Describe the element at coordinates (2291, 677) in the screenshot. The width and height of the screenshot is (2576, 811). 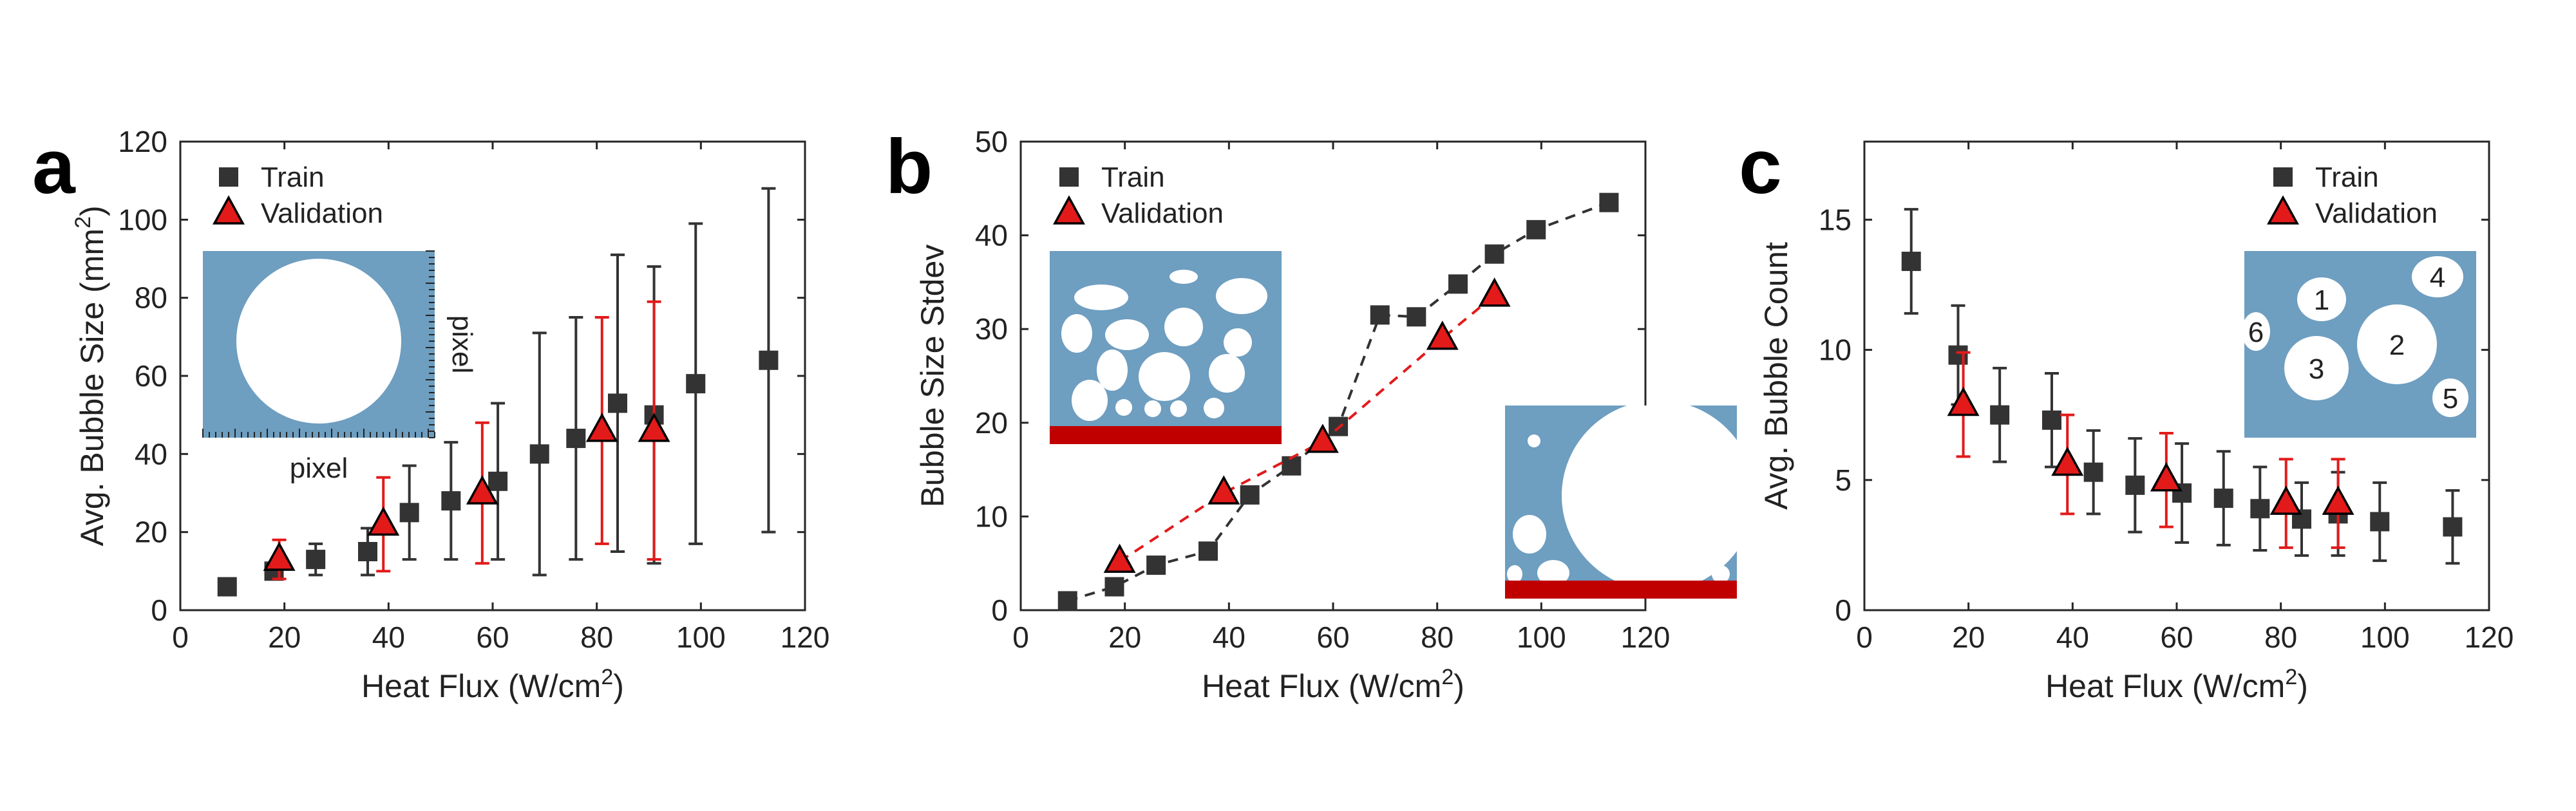
I see `x-axis-label-sup: 2` at that location.